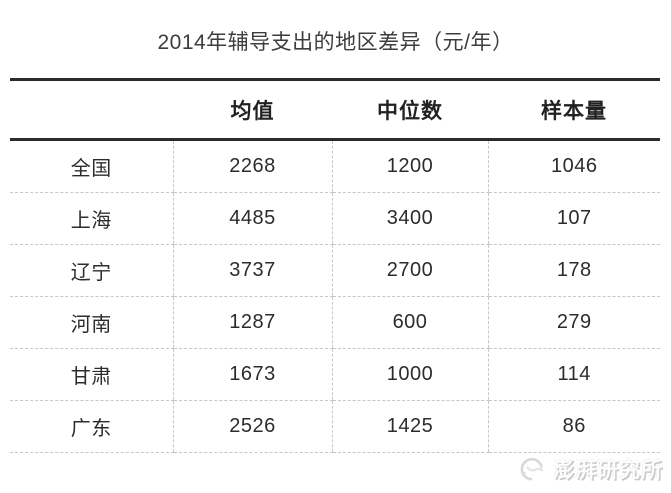 Image resolution: width=671 pixels, height=493 pixels. What do you see at coordinates (91, 218) in the screenshot?
I see `region-cell: 上海` at bounding box center [91, 218].